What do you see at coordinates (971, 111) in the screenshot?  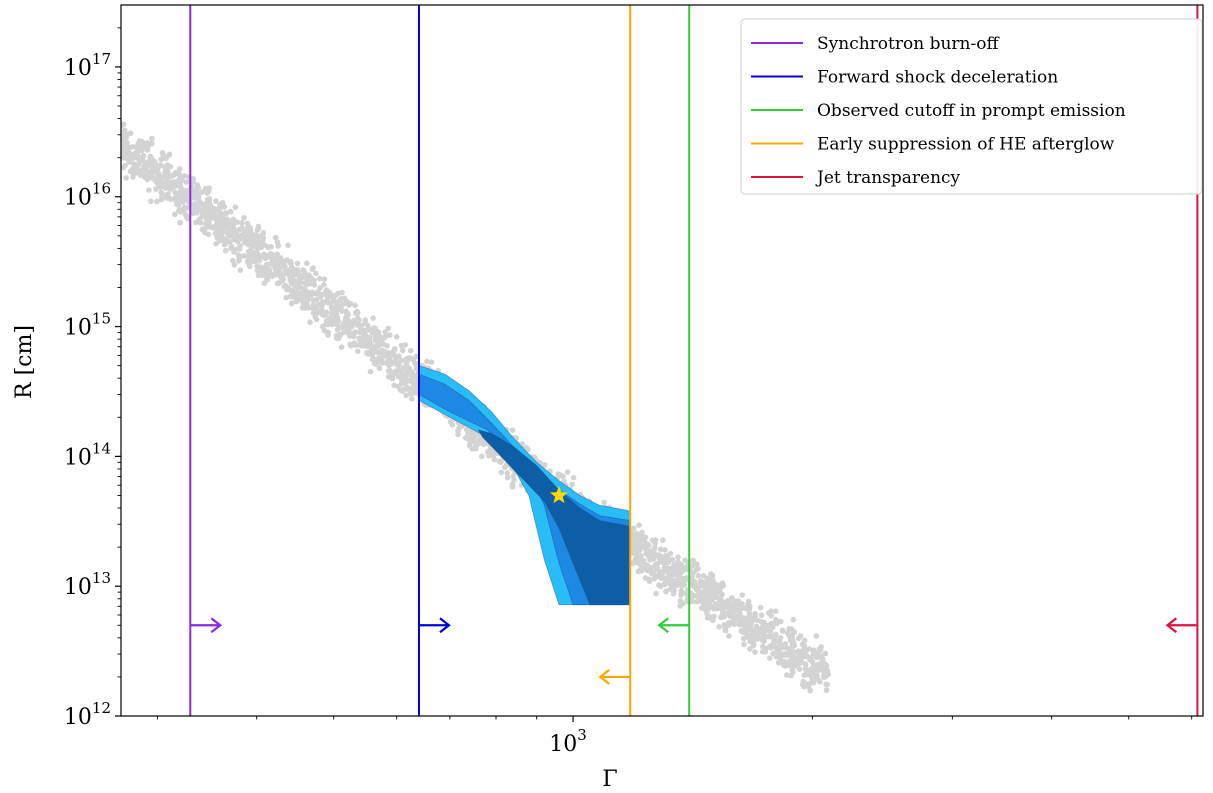 I see `legend-entry: Observed cutoff in prompt emission` at bounding box center [971, 111].